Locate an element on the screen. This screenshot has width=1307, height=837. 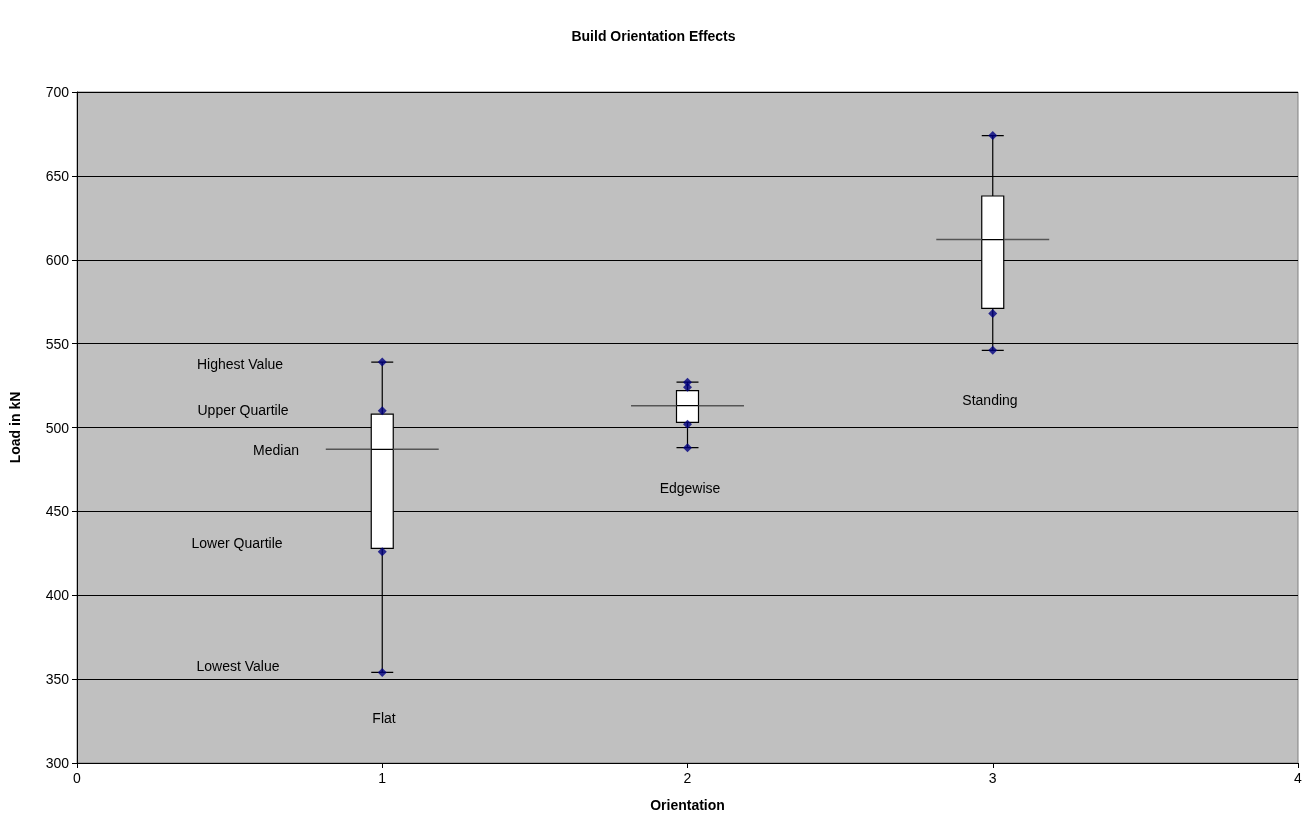
y-tick-label: 300 is located at coordinates (57, 763).